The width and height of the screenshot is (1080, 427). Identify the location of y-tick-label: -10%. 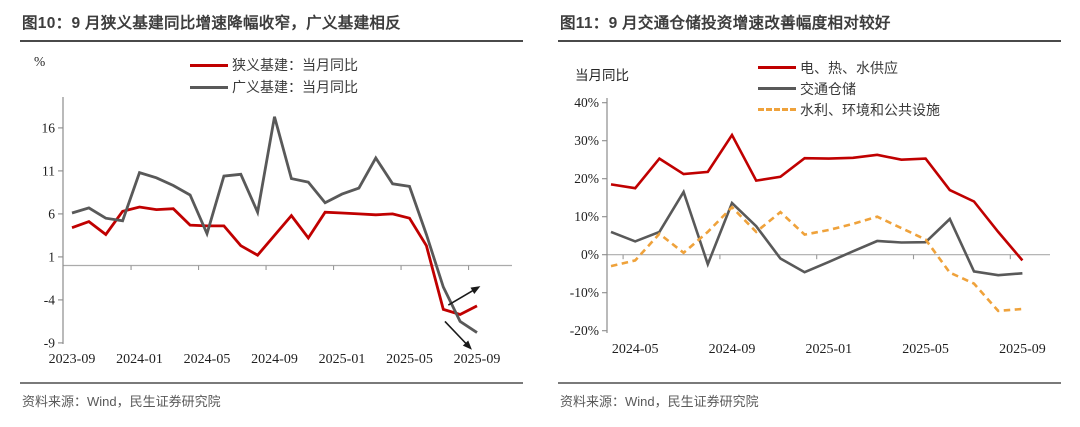
(584, 292).